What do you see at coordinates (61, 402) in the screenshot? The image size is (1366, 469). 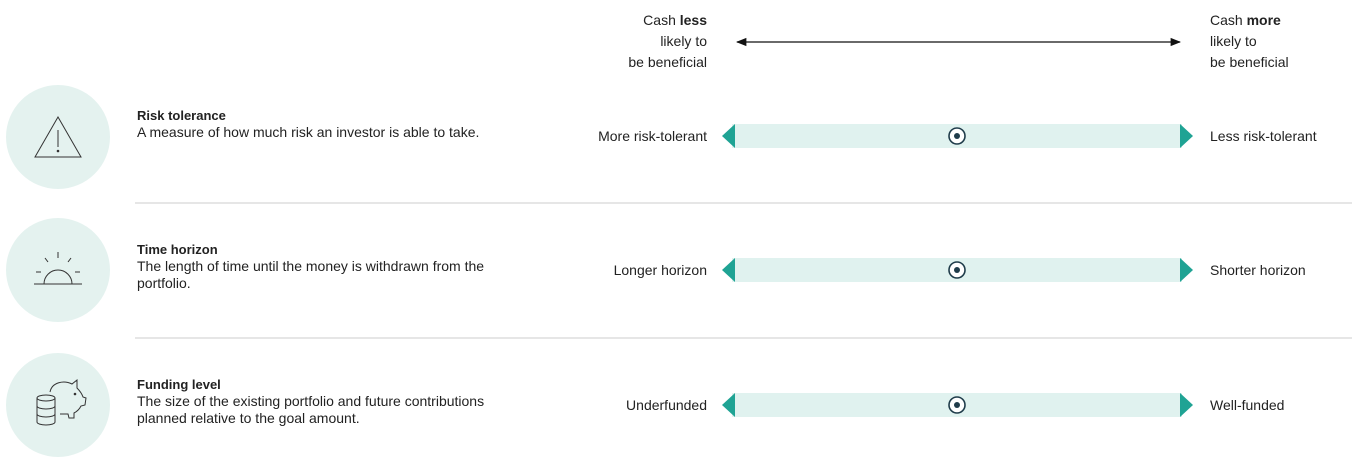 I see `savings-icon` at bounding box center [61, 402].